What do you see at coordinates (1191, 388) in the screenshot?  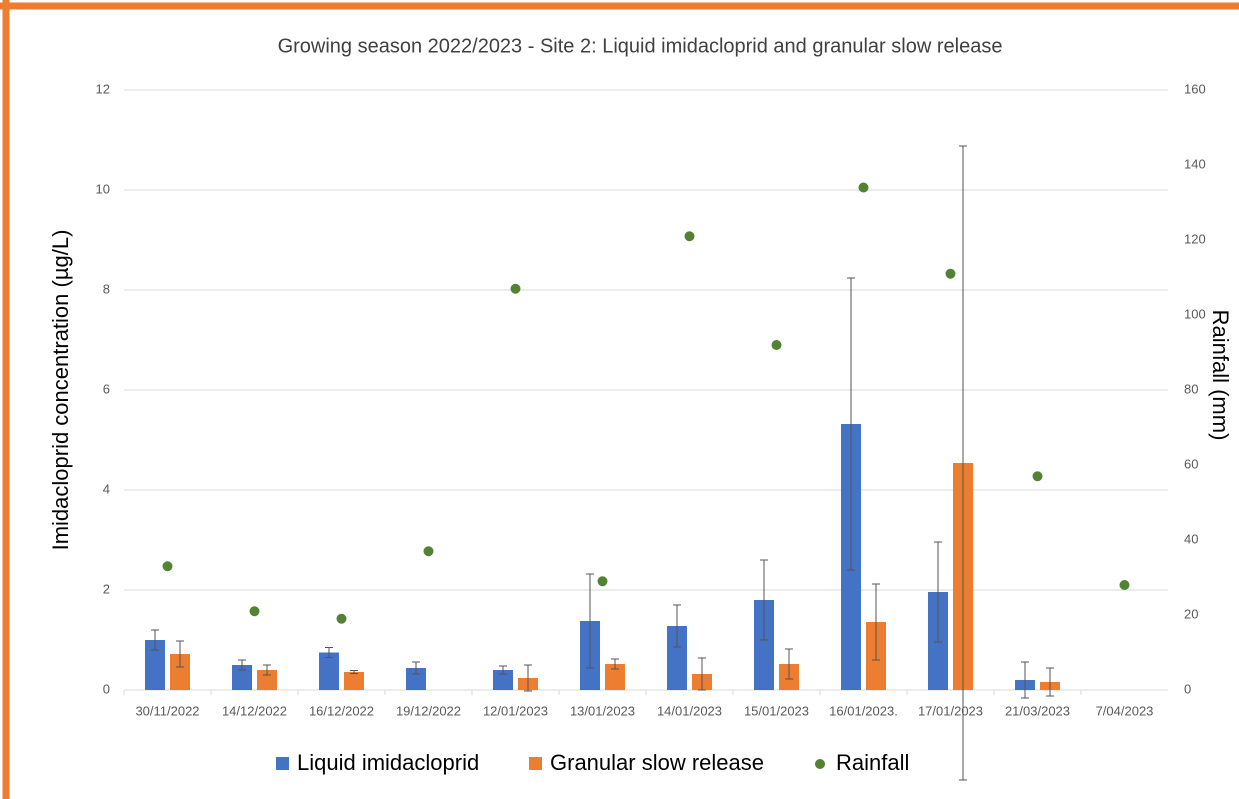 I see `y2-tick-label: 80` at bounding box center [1191, 388].